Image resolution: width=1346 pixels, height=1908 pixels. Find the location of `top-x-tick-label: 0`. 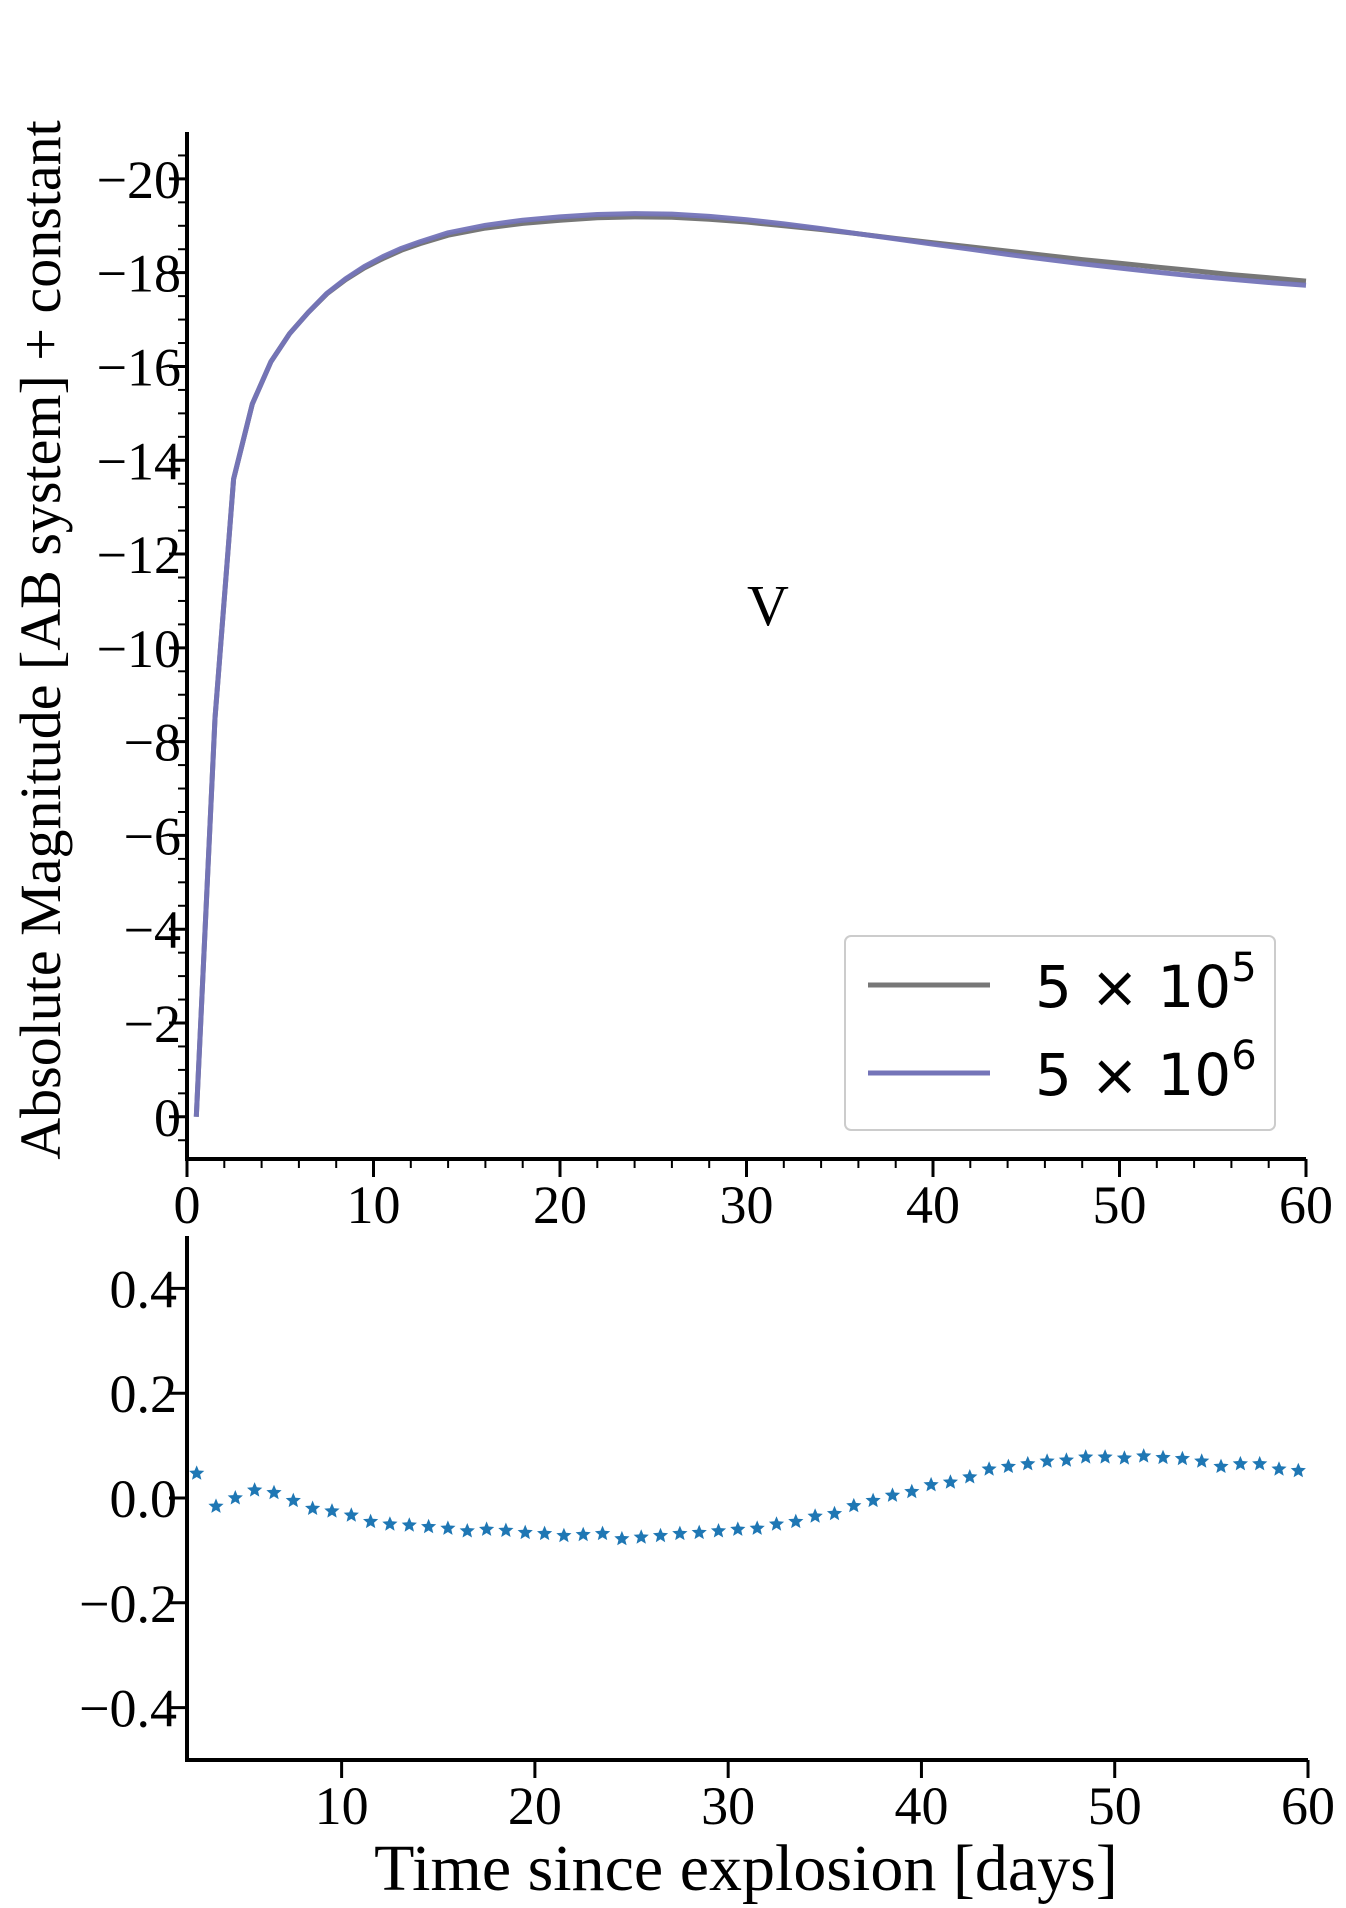

top-x-tick-label: 0 is located at coordinates (187, 1205).